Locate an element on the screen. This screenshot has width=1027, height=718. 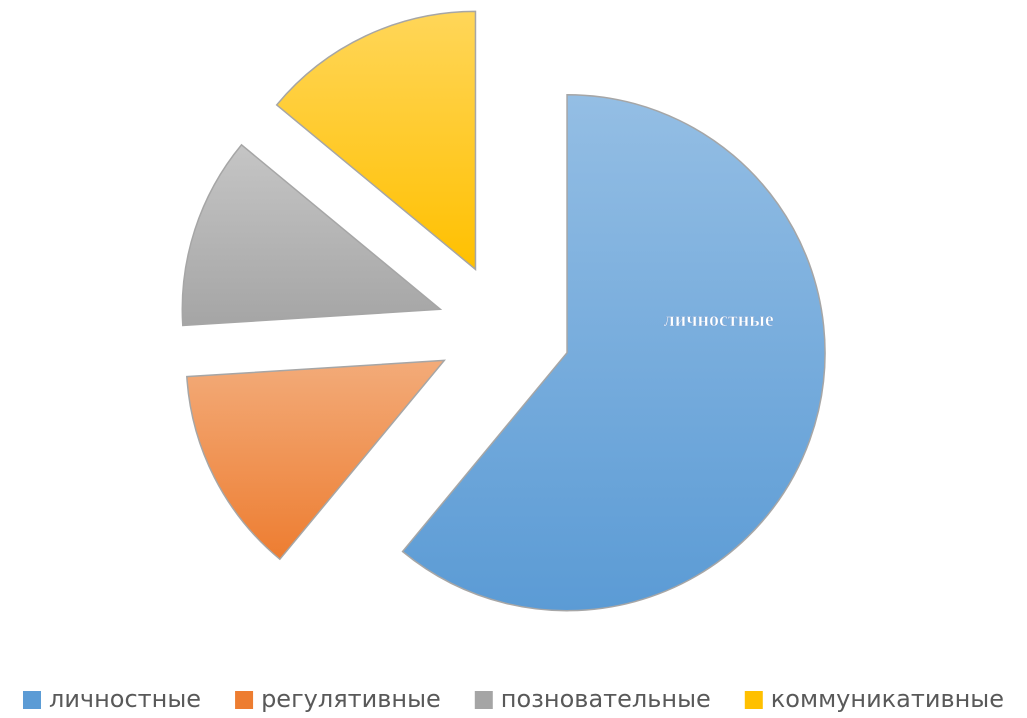
legend-label: позновательные is located at coordinates (606, 699).